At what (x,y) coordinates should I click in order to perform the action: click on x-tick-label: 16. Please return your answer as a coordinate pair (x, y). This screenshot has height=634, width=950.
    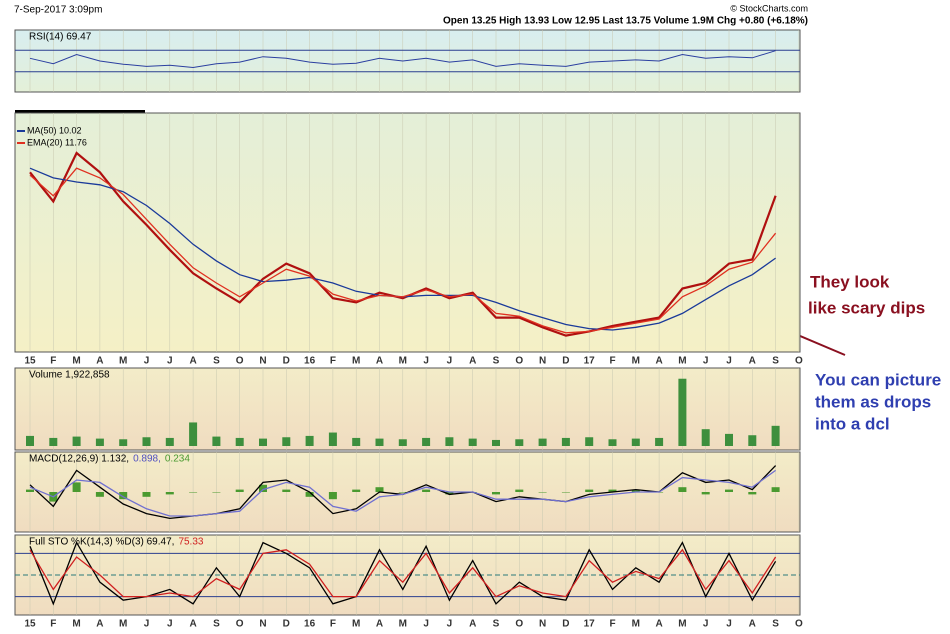
    Looking at the image, I should click on (310, 361).